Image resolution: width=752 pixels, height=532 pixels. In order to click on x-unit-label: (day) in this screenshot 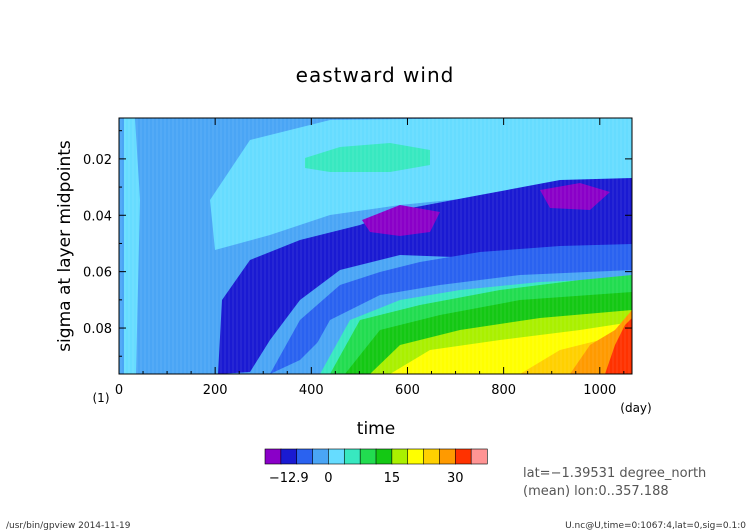, I will do `click(635, 408)`.